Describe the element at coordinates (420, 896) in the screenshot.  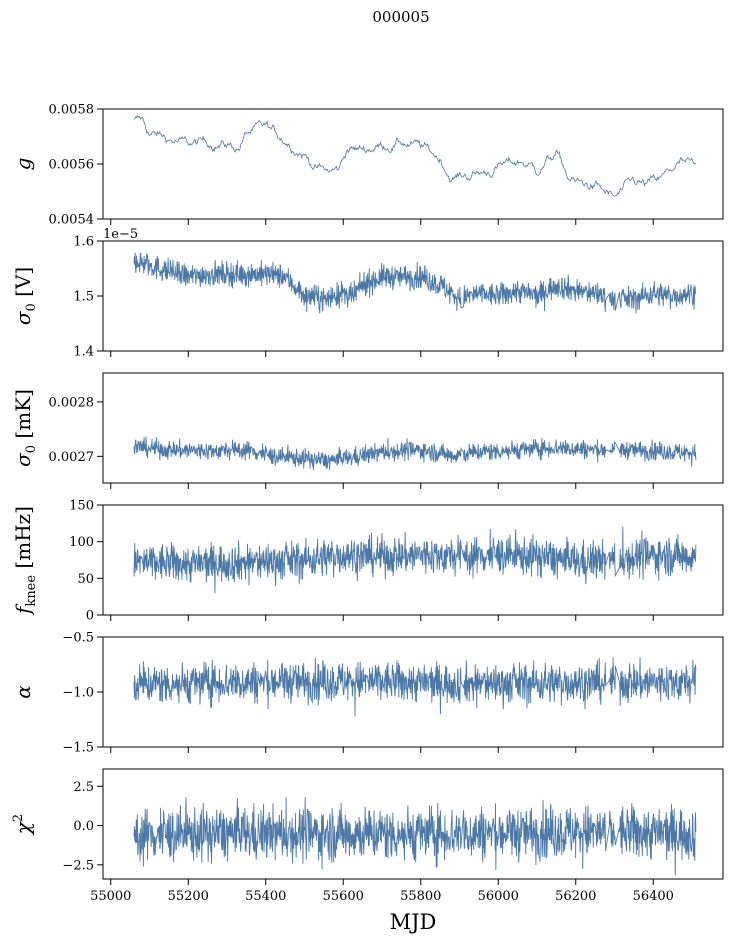
I see `x-tick-label: 55800` at that location.